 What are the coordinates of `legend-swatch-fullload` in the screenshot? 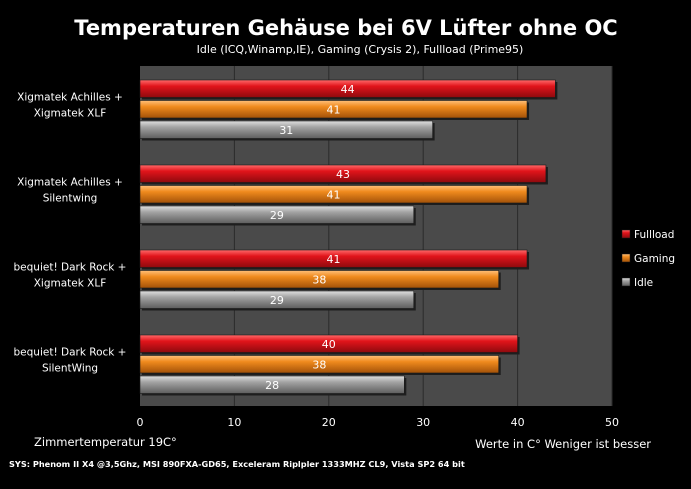 It's located at (626, 234).